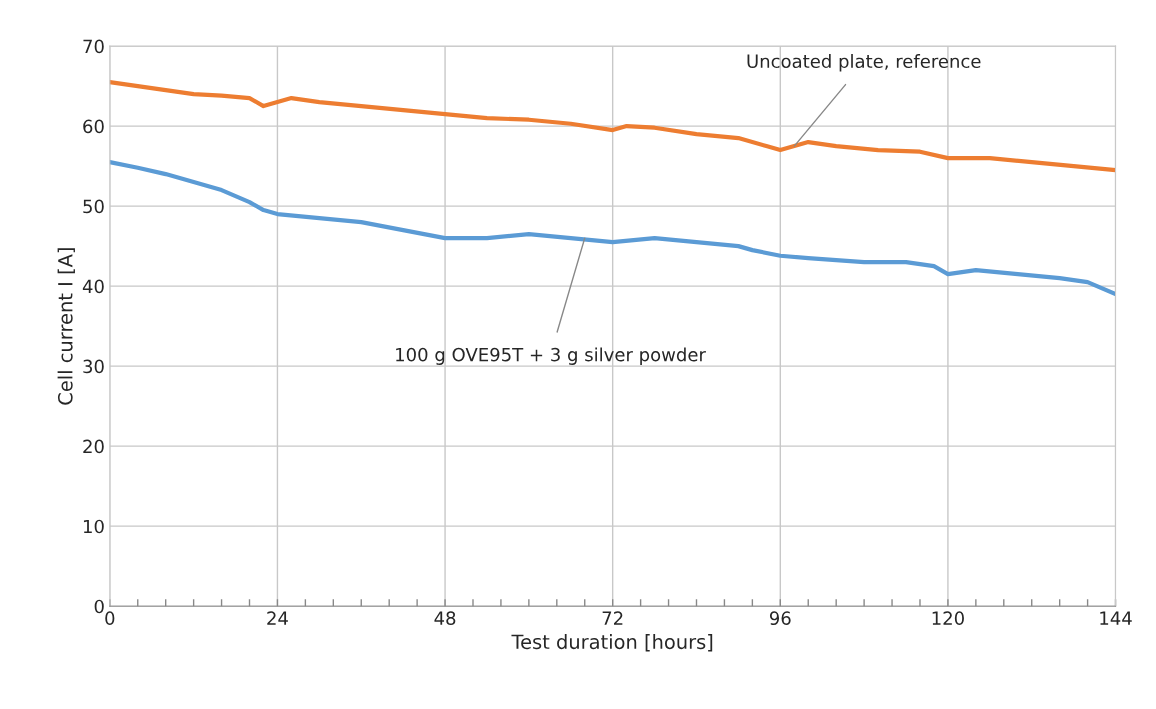  I want to click on y-tick-label: 60, so click(93, 126).